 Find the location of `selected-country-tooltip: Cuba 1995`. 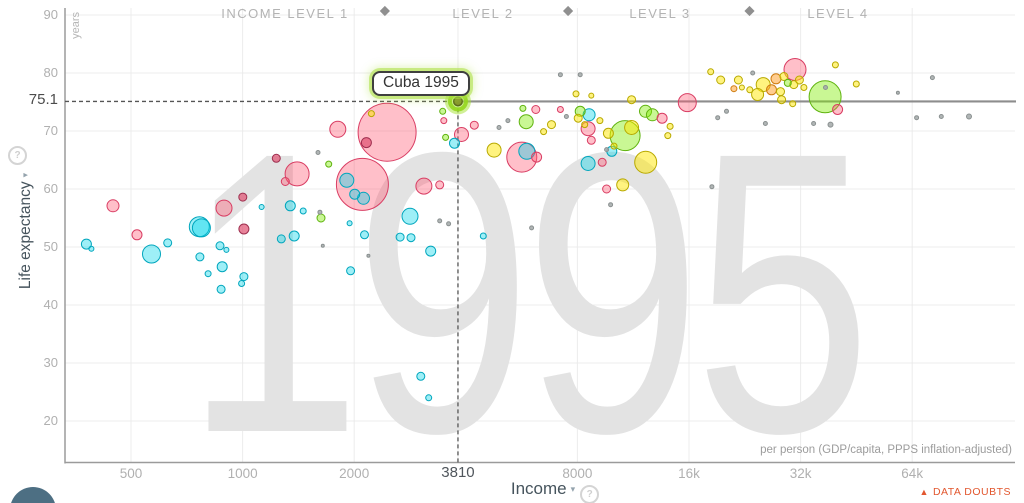

selected-country-tooltip: Cuba 1995 is located at coordinates (421, 83).